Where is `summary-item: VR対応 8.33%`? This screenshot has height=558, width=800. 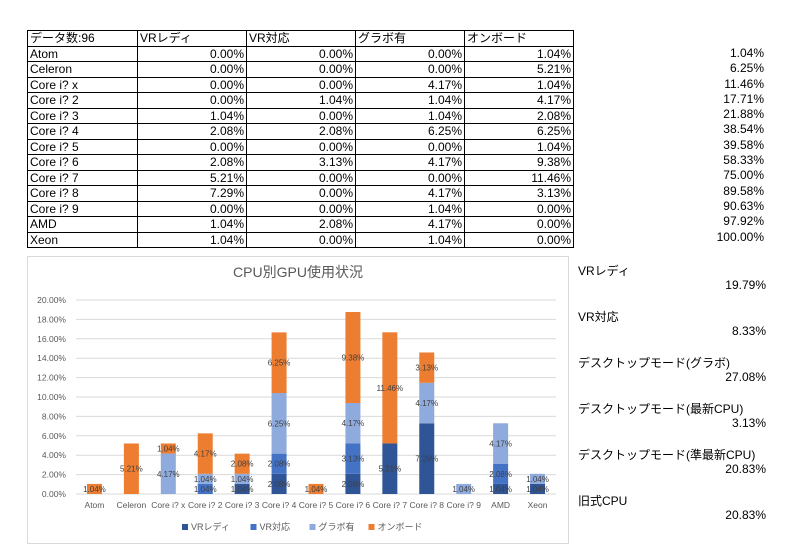 summary-item: VR対応 8.33% is located at coordinates (672, 331).